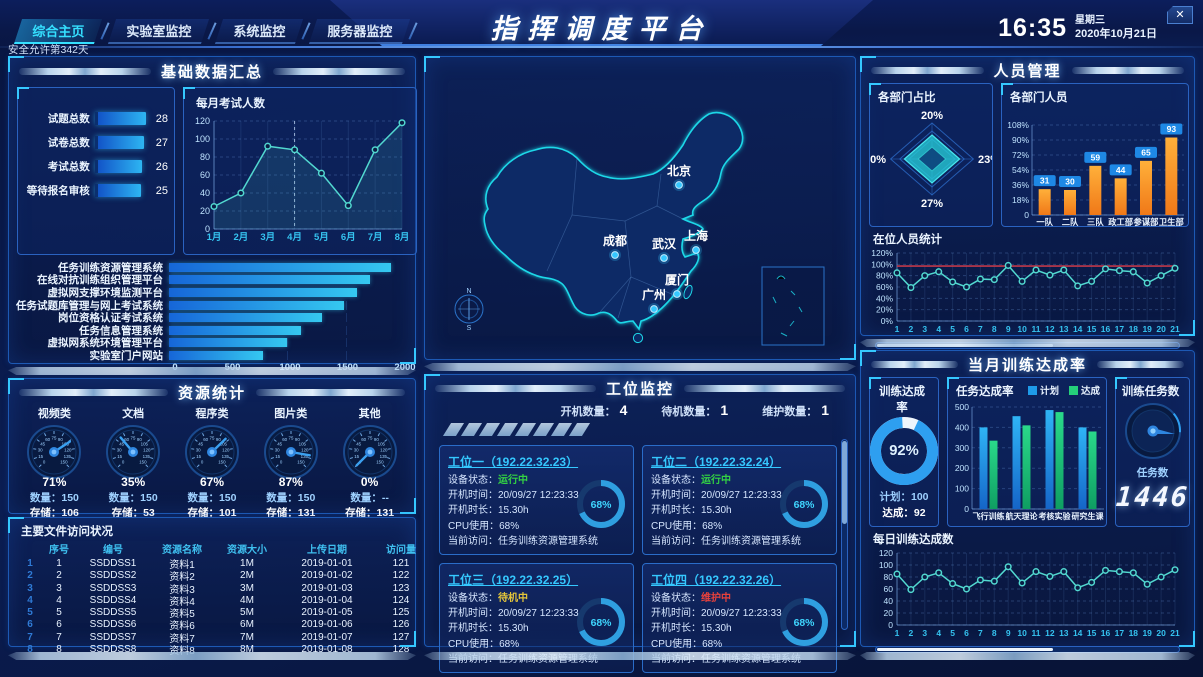 The width and height of the screenshot is (1203, 677). What do you see at coordinates (677, 279) in the screenshot?
I see `svg-text: 厦门` at bounding box center [677, 279].